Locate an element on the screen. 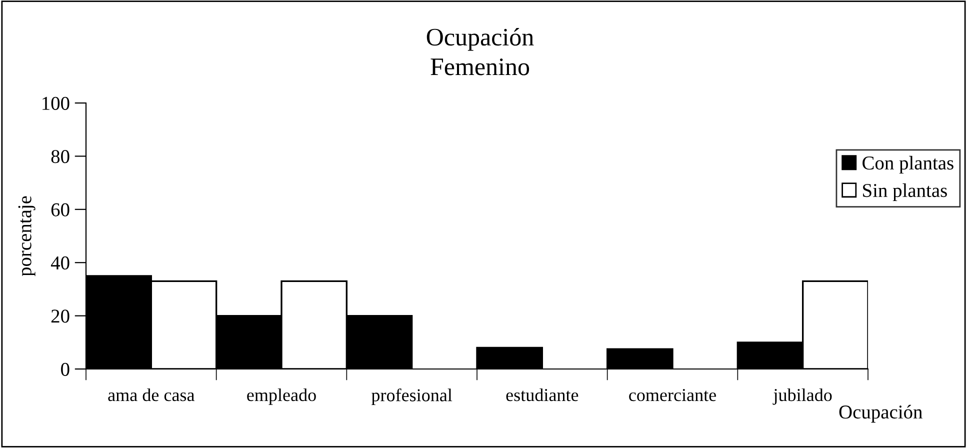 The width and height of the screenshot is (967, 448). y-tick-label: 80 is located at coordinates (60, 157).